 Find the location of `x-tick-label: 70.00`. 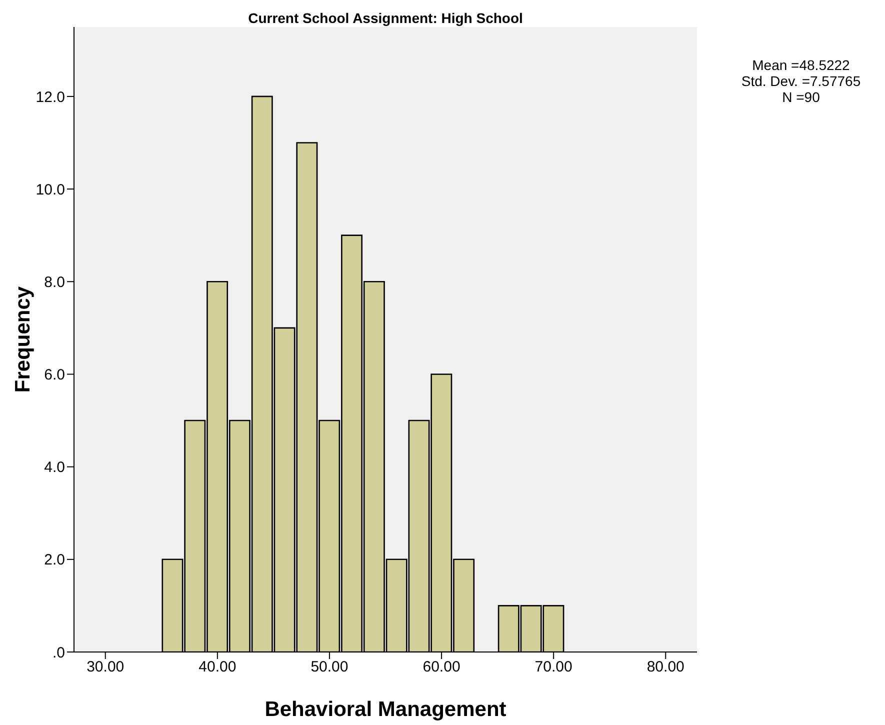

x-tick-label: 70.00 is located at coordinates (553, 667).